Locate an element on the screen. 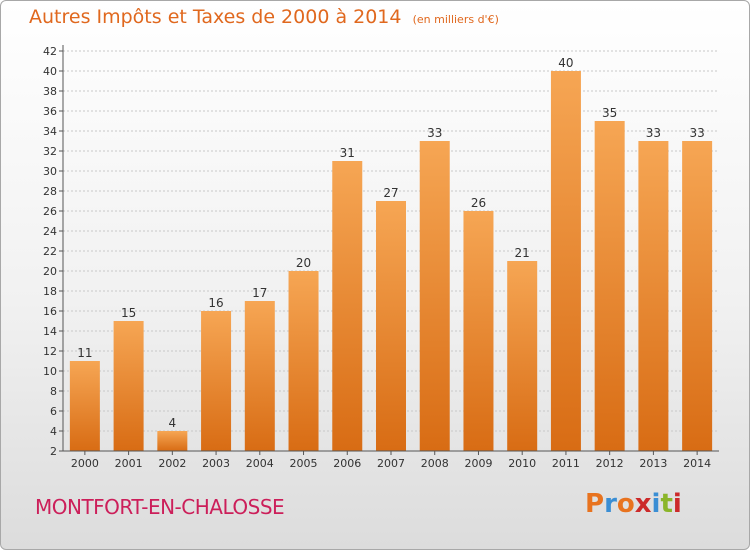 This screenshot has height=550, width=750. y-tick-label: 30 is located at coordinates (50, 171).